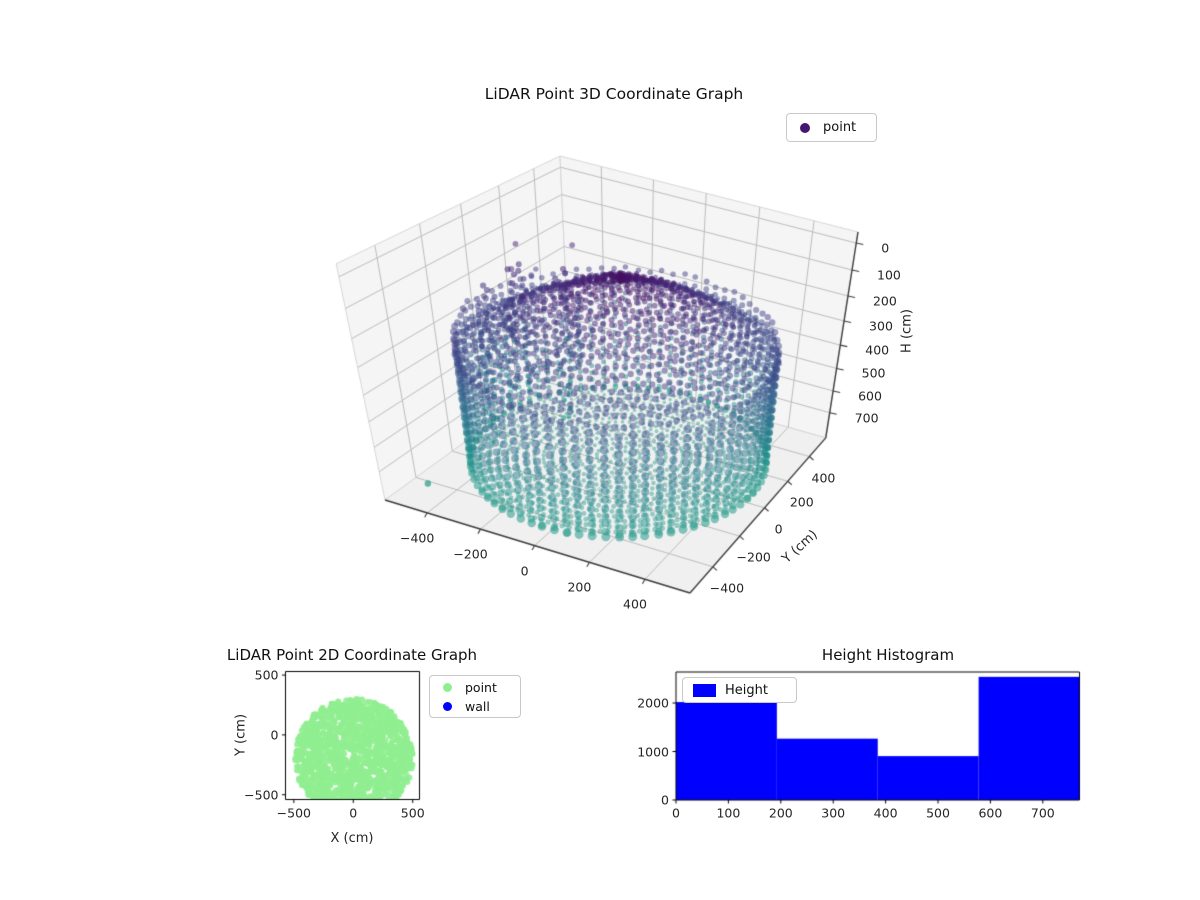  I want to click on hist-x-tick-label: 500, so click(938, 813).